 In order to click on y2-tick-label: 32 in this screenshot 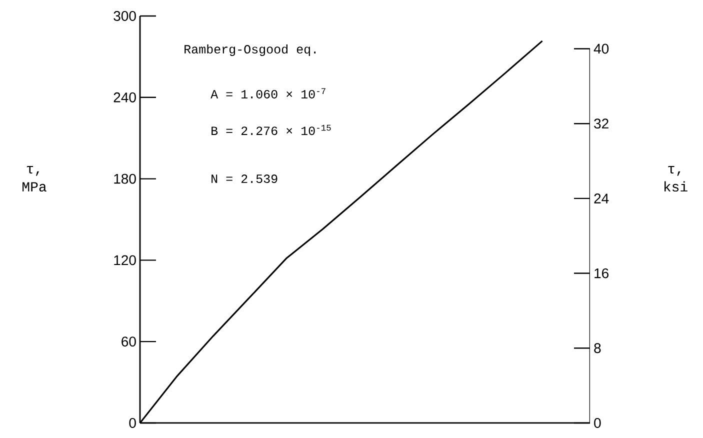, I will do `click(601, 123)`.